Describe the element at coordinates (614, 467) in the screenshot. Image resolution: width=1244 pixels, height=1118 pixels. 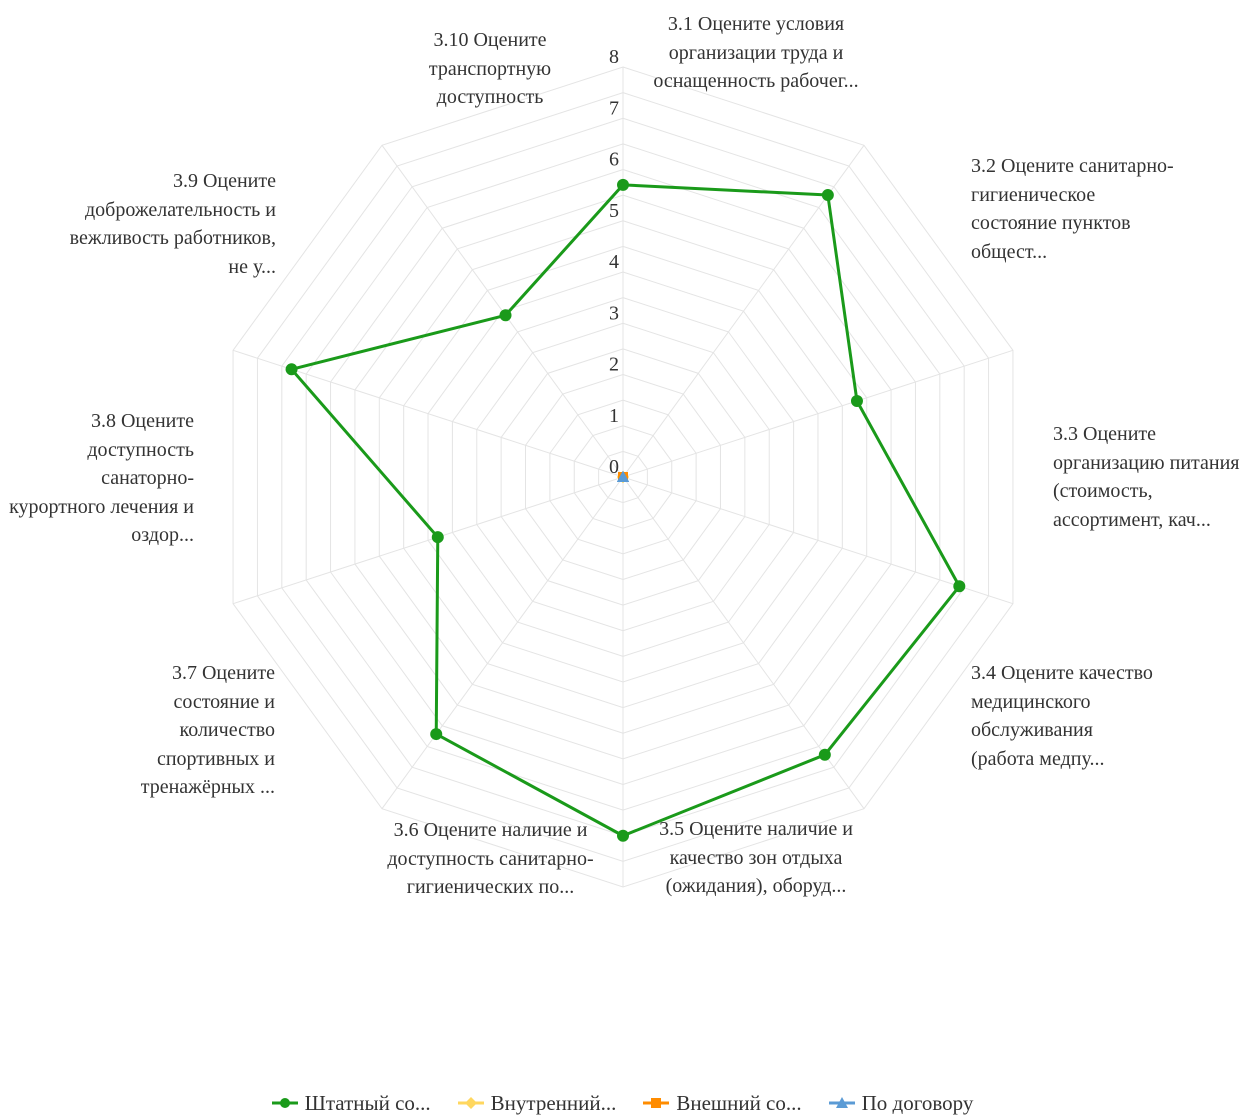
I see `tick-label: 0` at that location.